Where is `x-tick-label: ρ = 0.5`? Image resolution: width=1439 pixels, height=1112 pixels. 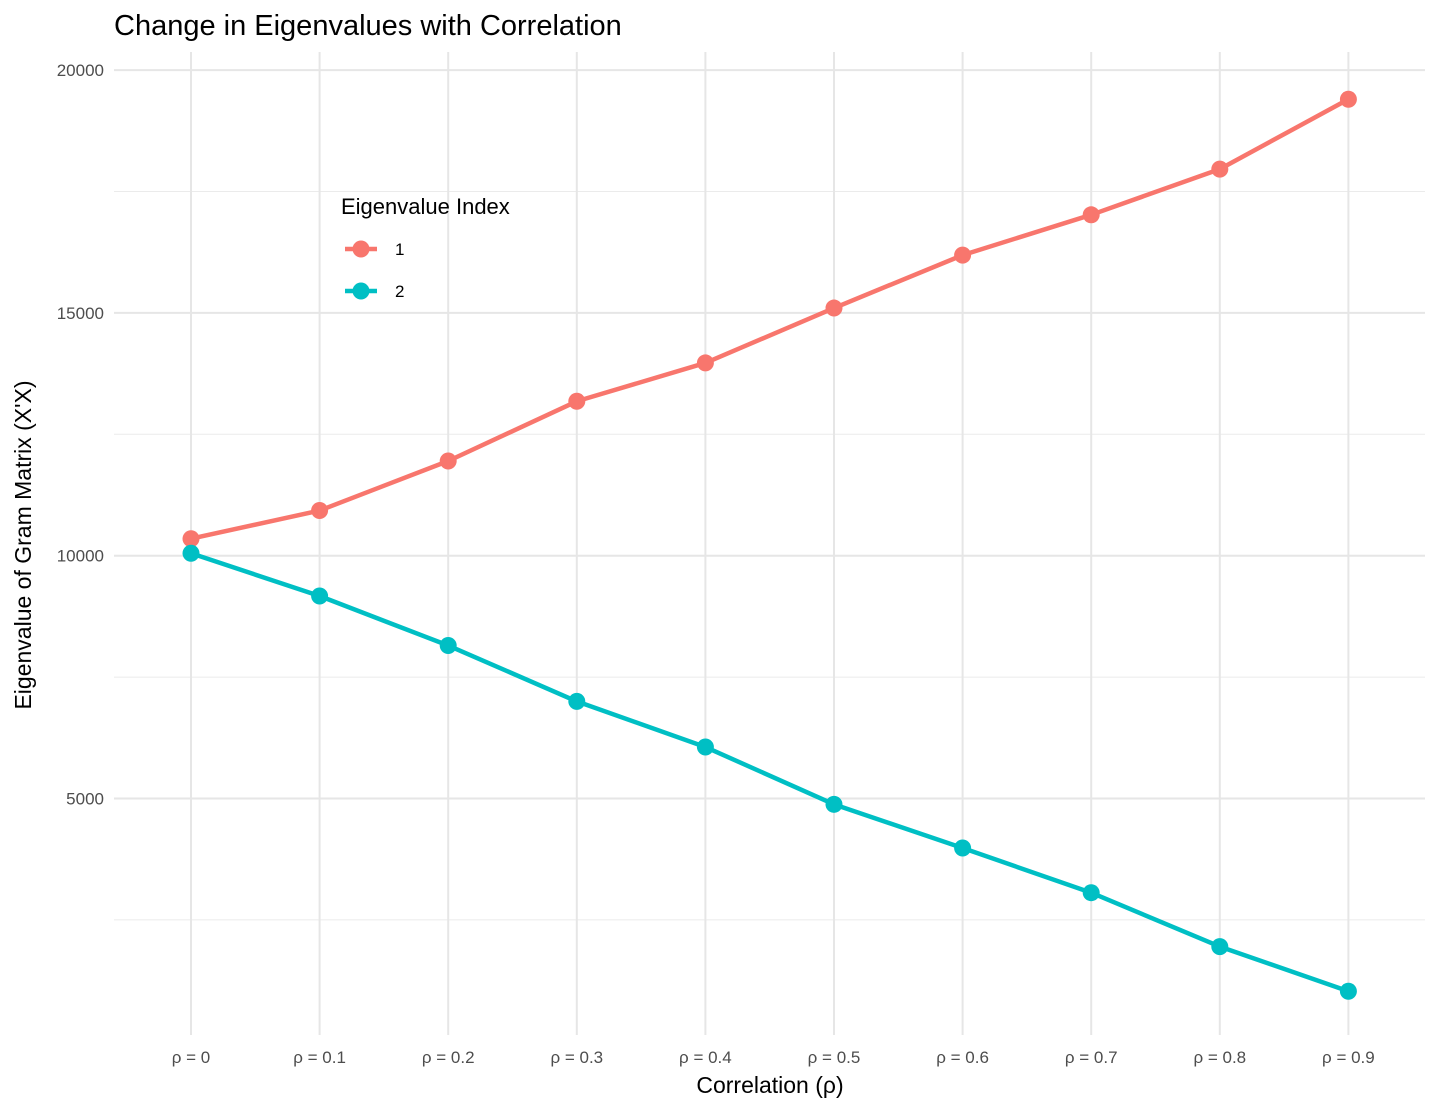
x-tick-label: ρ = 0.5 is located at coordinates (834, 1057).